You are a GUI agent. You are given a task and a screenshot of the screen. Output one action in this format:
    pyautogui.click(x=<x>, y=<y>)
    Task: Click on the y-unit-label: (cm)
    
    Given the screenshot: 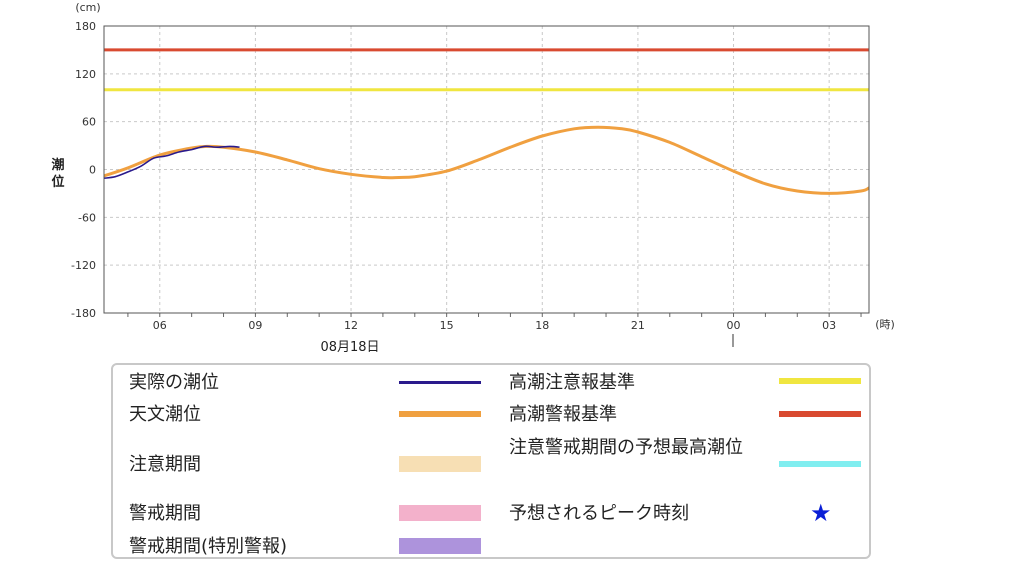 What is the action you would take?
    pyautogui.click(x=87, y=7)
    